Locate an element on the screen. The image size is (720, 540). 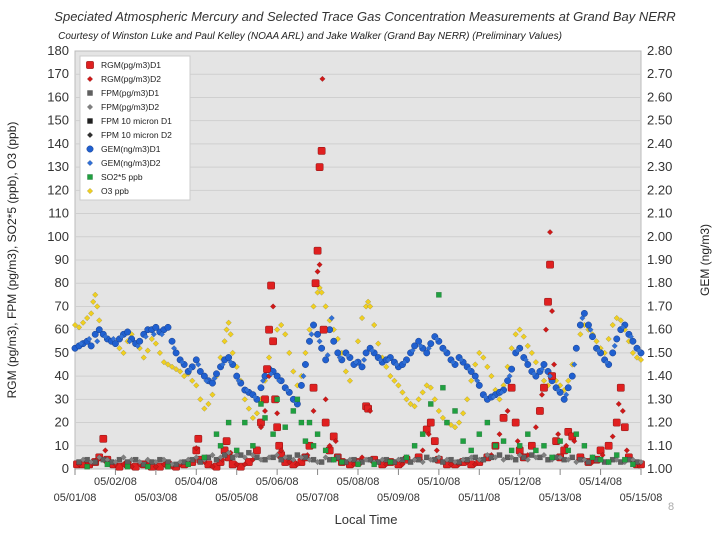
left-tick-label: 20 is located at coordinates (62, 422).